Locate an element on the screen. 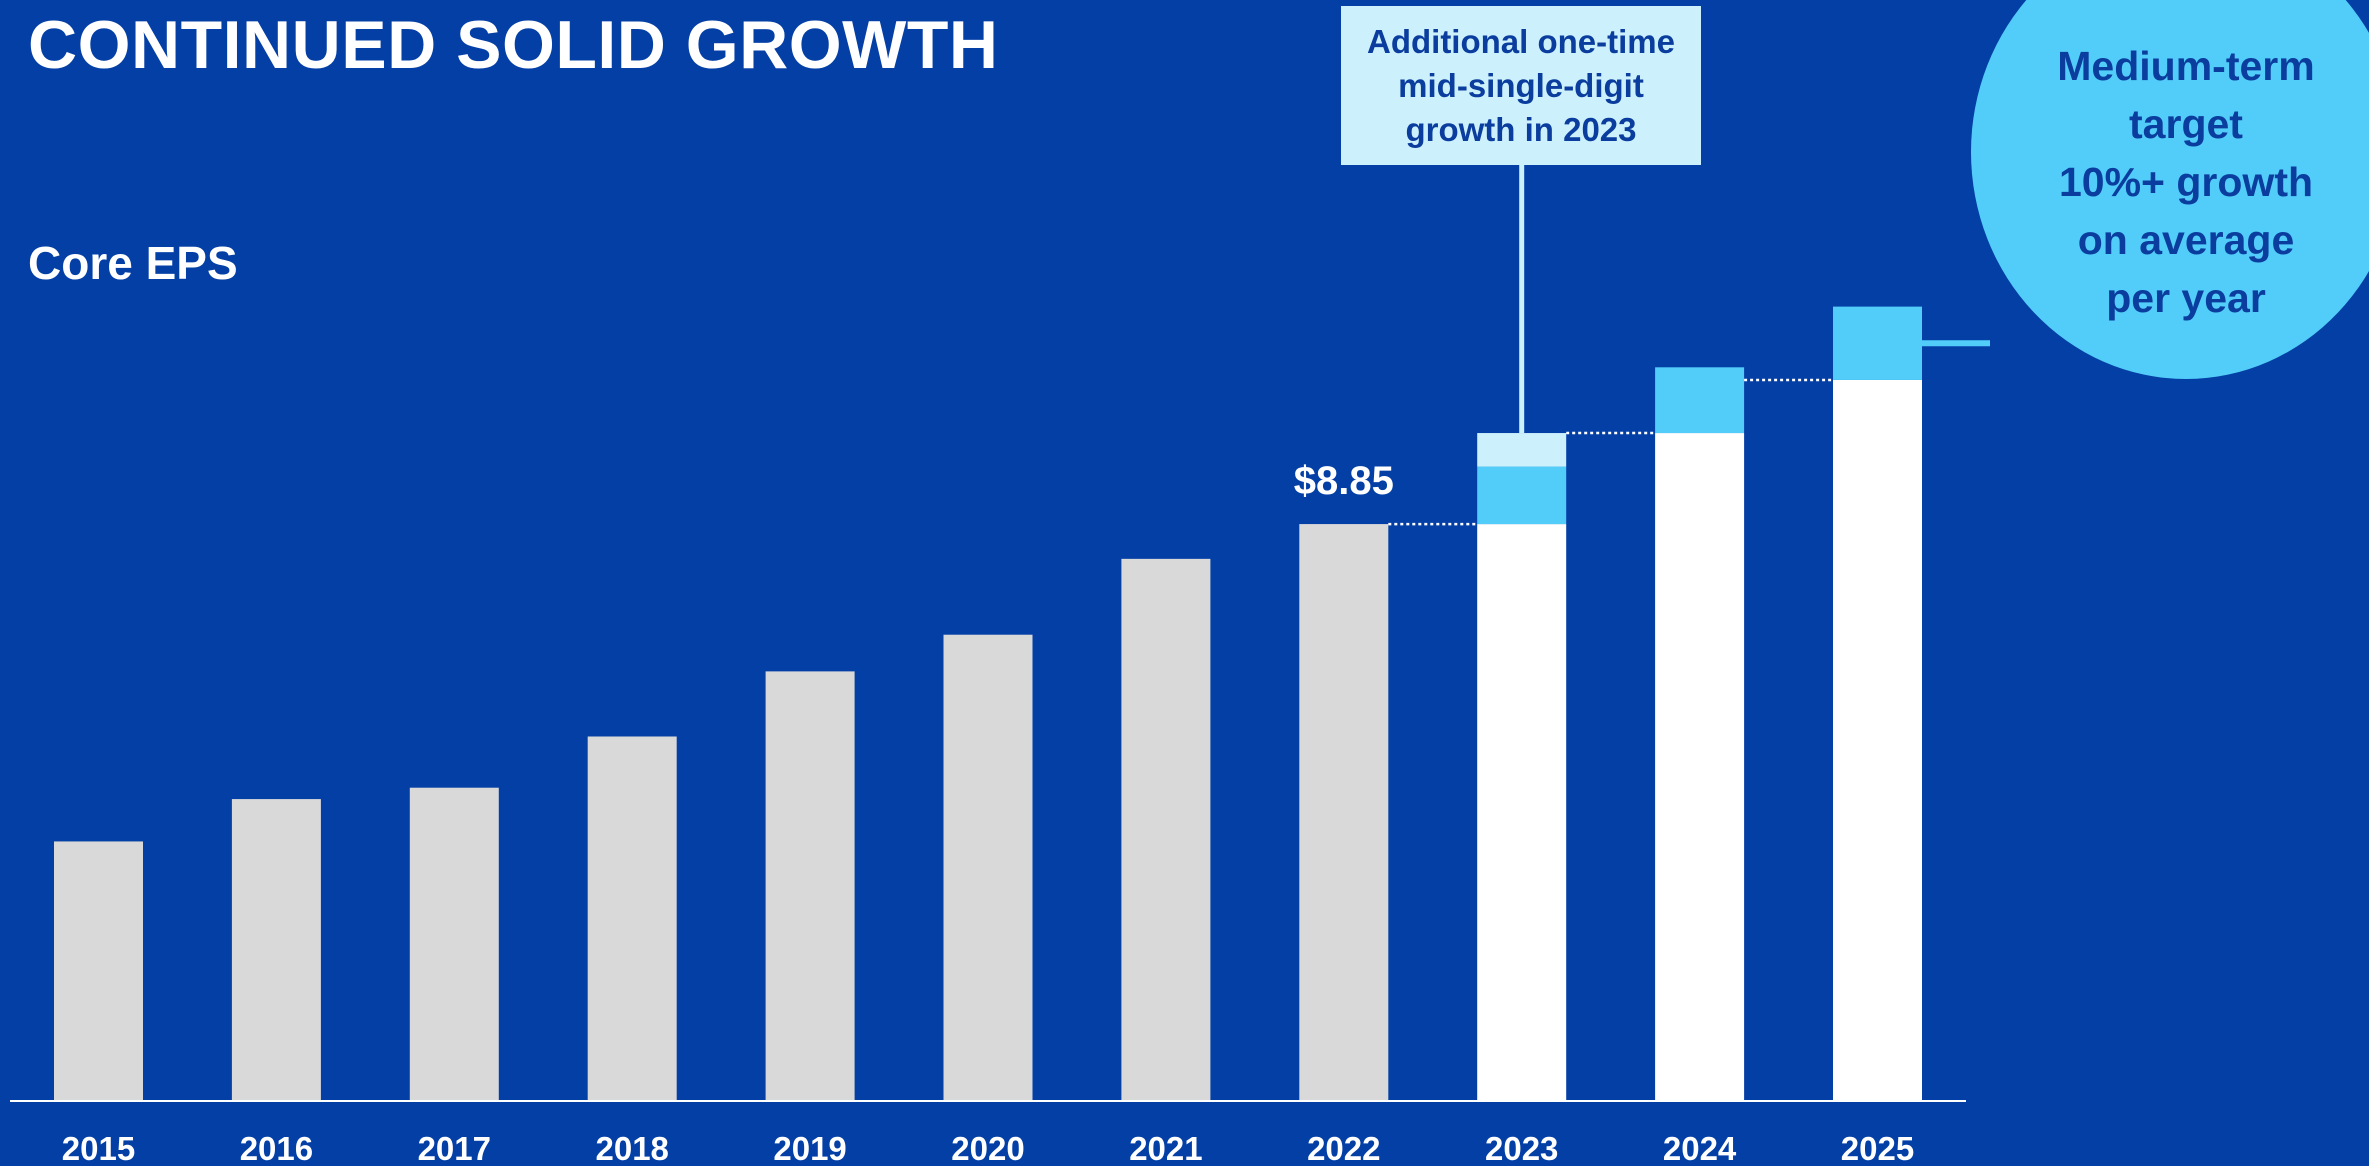 This screenshot has height=1166, width=2369. bar-2016 is located at coordinates (276, 949).